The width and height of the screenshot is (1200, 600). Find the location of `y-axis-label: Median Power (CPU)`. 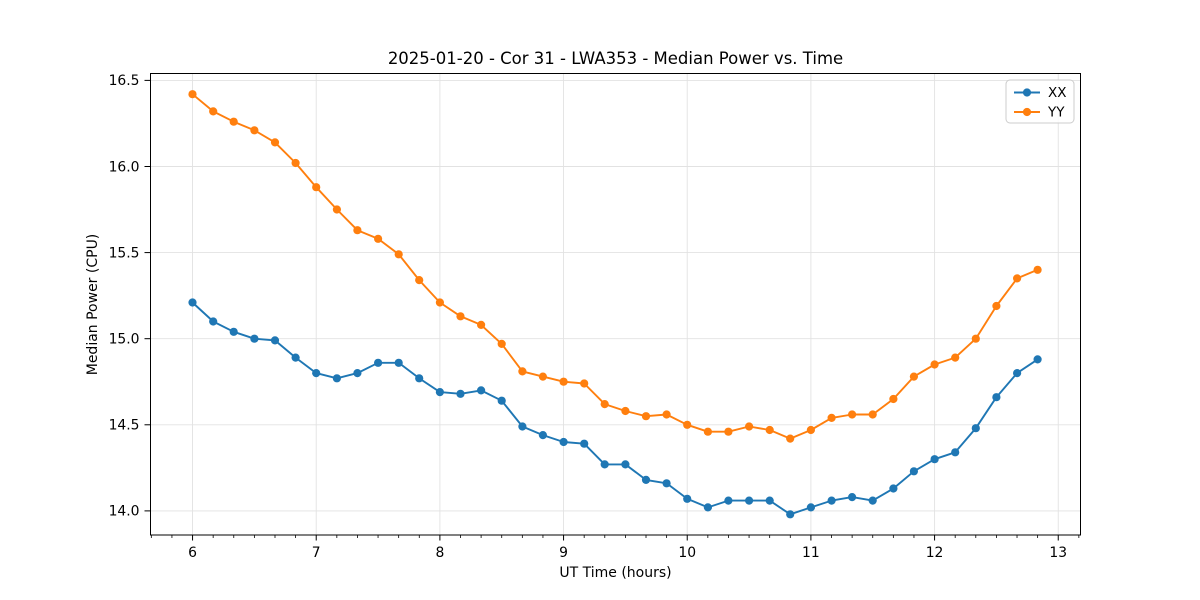

y-axis-label: Median Power (CPU) is located at coordinates (93, 305).